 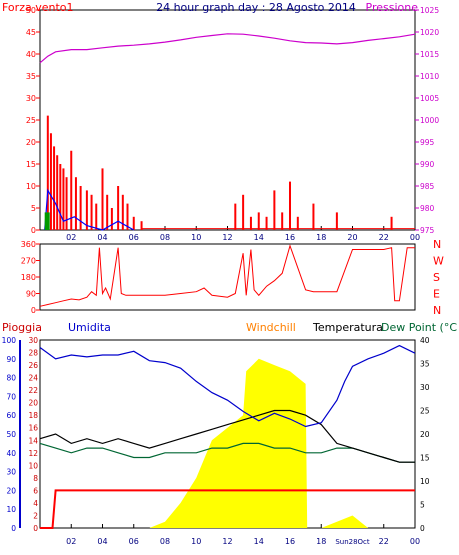 I want to click on wind-tick-label: 45, so click(x=31, y=32).